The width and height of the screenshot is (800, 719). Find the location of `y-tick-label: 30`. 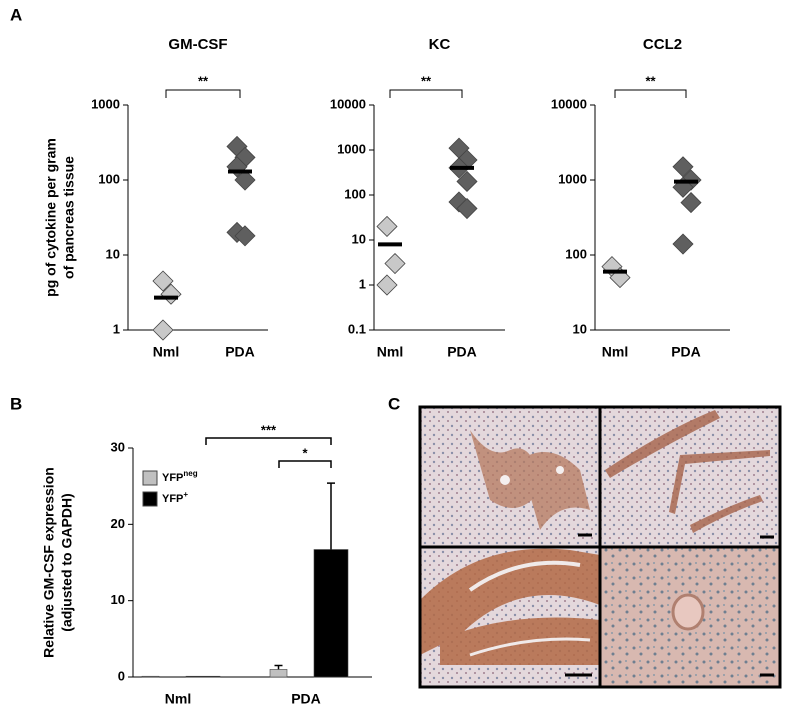

y-tick-label: 30 is located at coordinates (118, 446).